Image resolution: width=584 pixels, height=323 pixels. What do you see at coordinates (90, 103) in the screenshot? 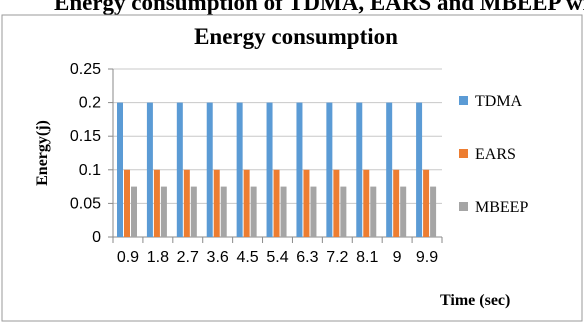
I see `y-tick-label: 0.2` at bounding box center [90, 103].